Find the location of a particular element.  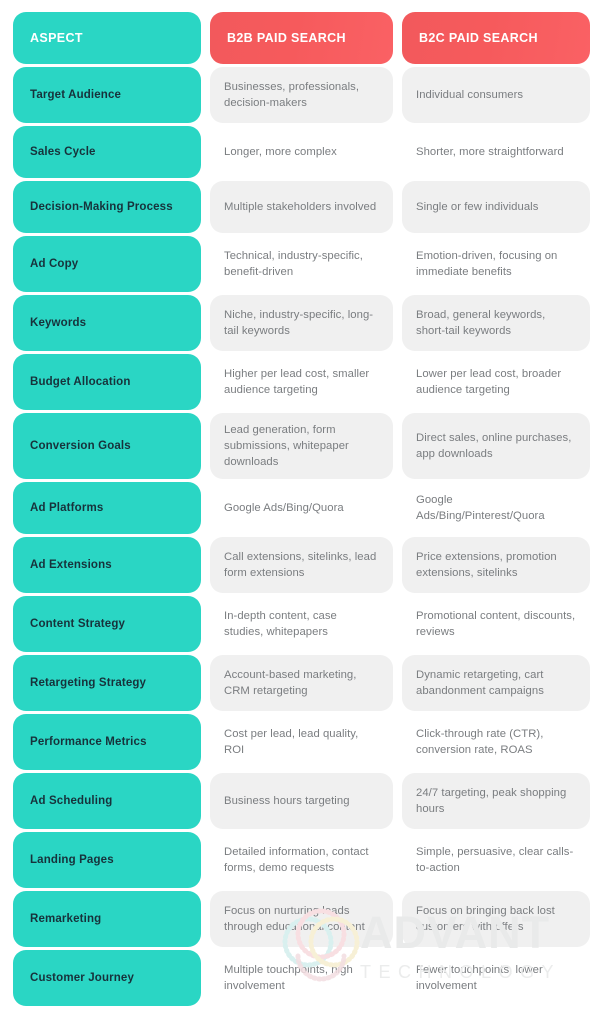

row-aspect-cell: Keywords is located at coordinates (107, 323).